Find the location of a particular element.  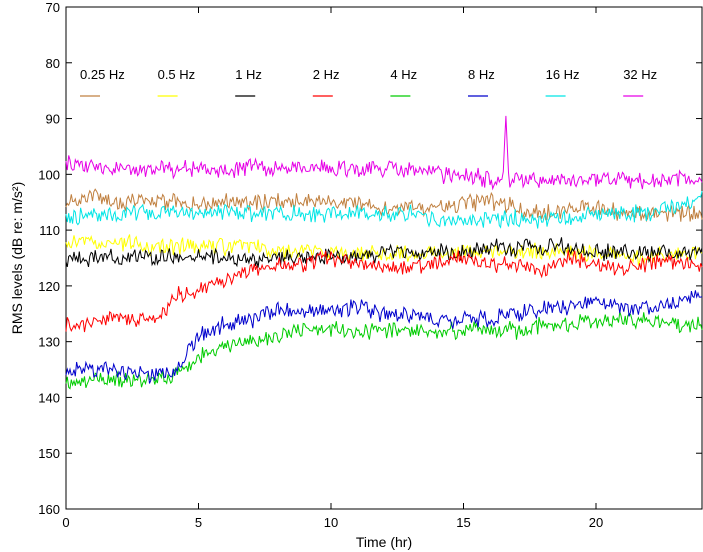

series-line-4-hz is located at coordinates (384, 350).